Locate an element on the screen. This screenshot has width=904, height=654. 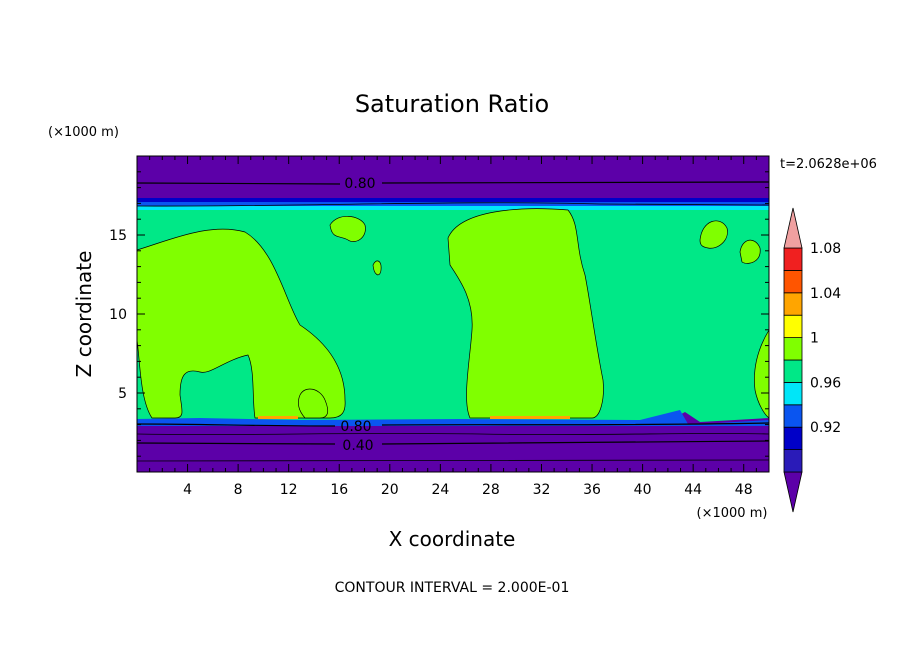
time-label: t=2.0628e+06 is located at coordinates (828, 164).